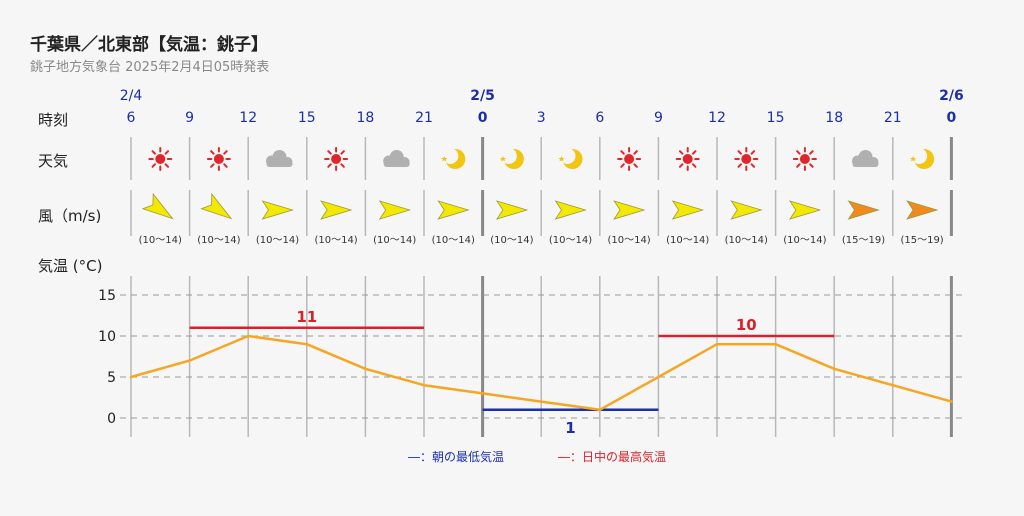  What do you see at coordinates (53, 120) in the screenshot?
I see `time-row-label: 時刻` at bounding box center [53, 120].